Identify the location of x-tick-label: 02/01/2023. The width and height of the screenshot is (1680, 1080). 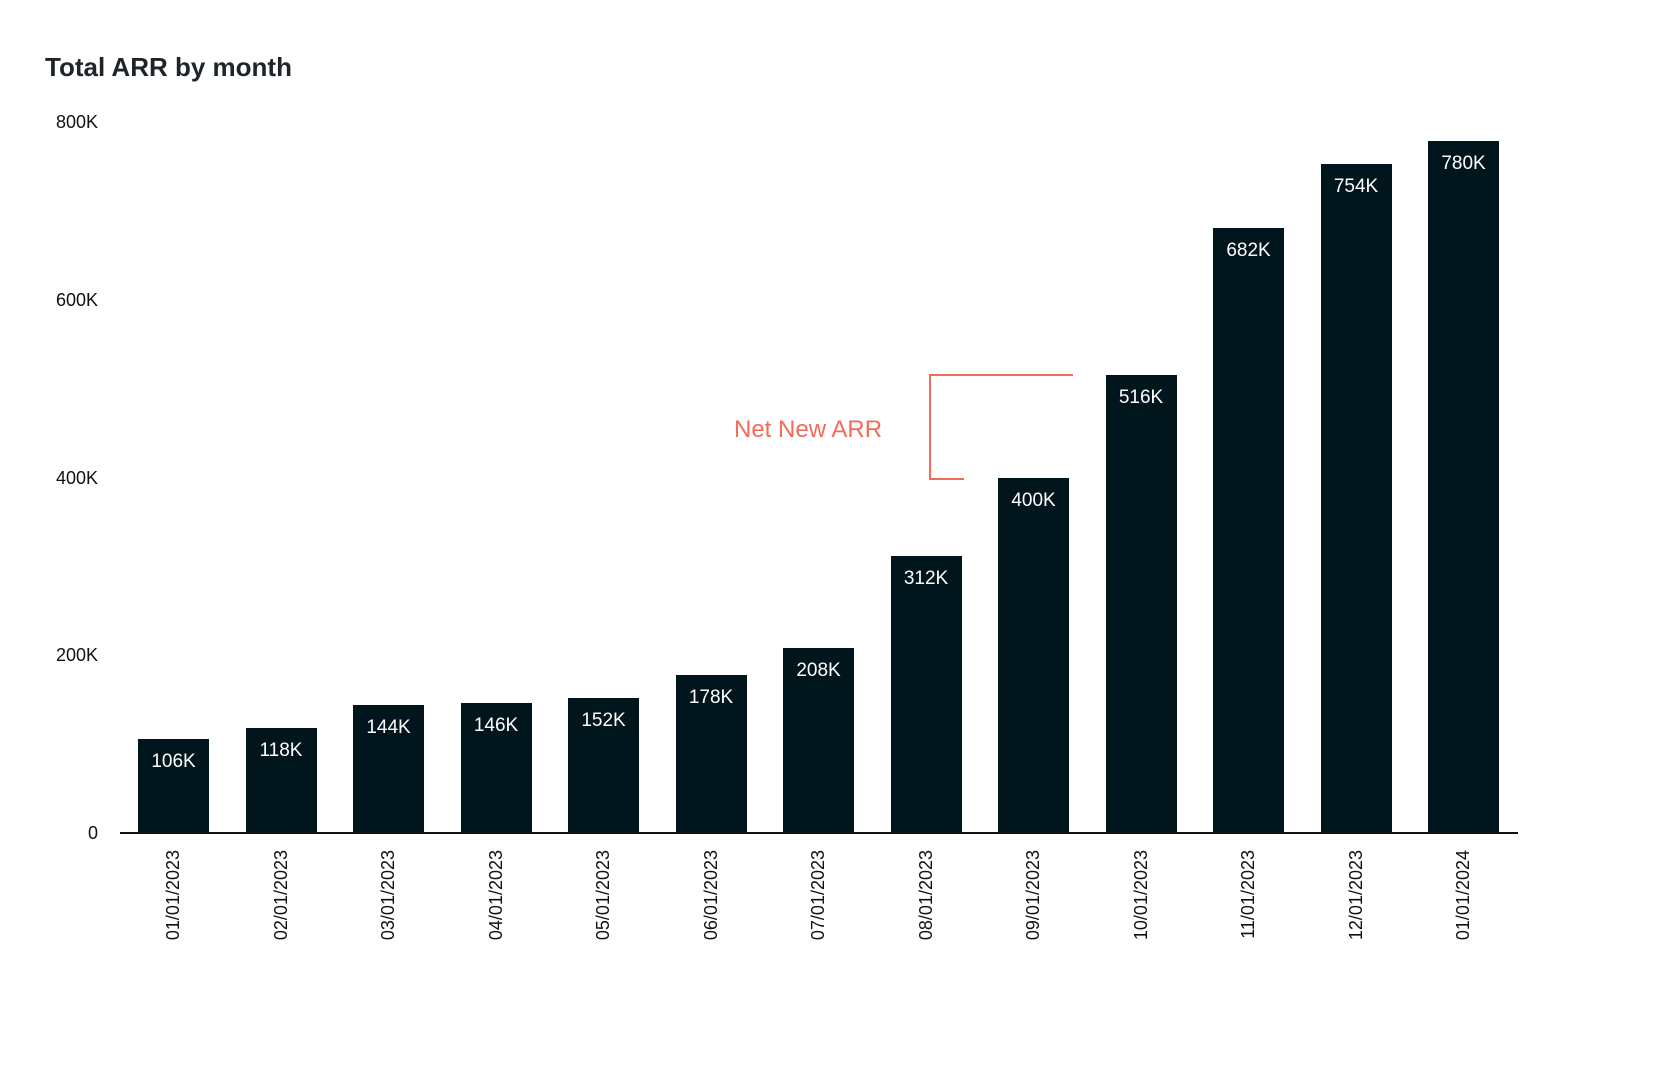
(280, 895).